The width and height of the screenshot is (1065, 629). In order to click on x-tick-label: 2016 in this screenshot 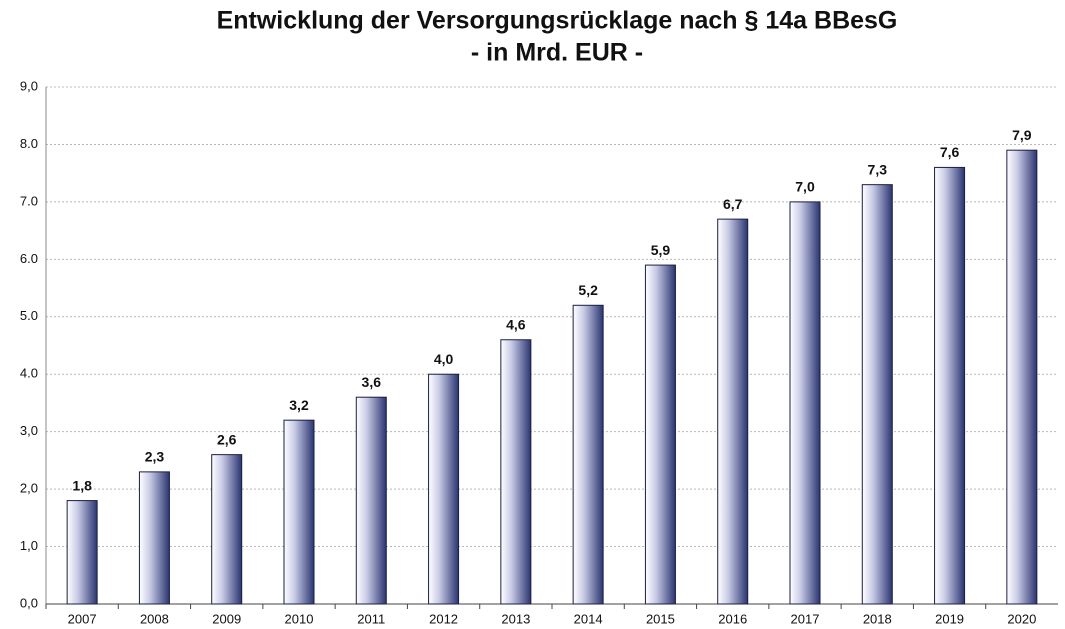, I will do `click(732, 618)`.